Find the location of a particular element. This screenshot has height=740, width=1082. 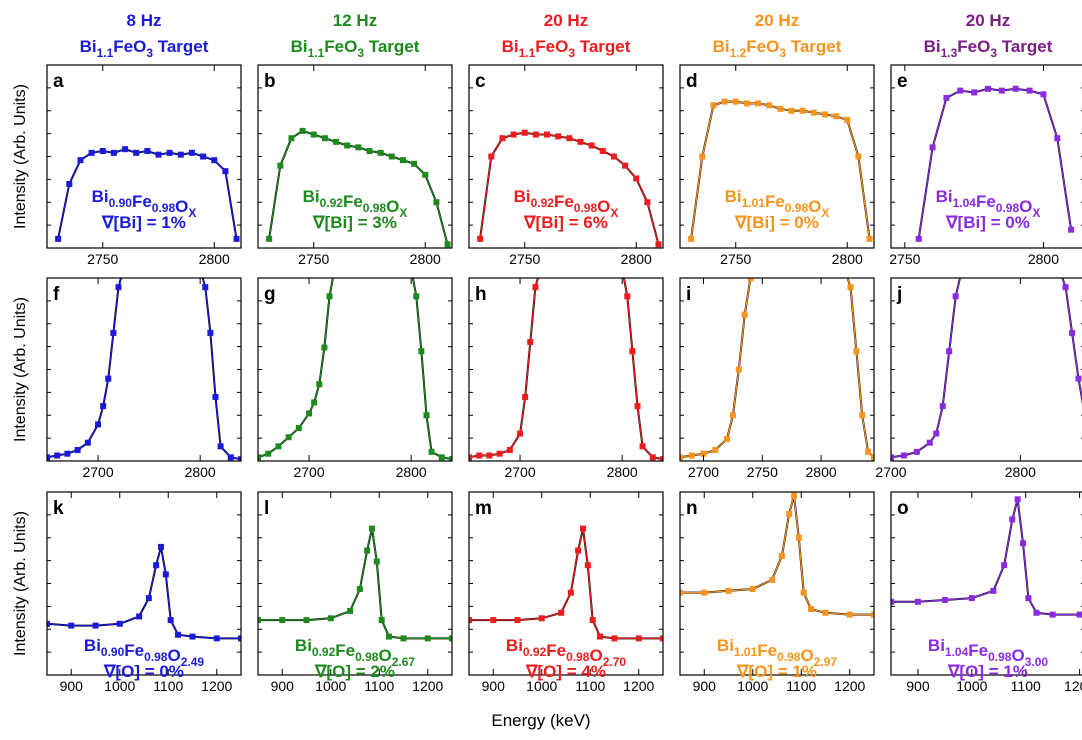

target-text: Target is located at coordinates (603, 46).